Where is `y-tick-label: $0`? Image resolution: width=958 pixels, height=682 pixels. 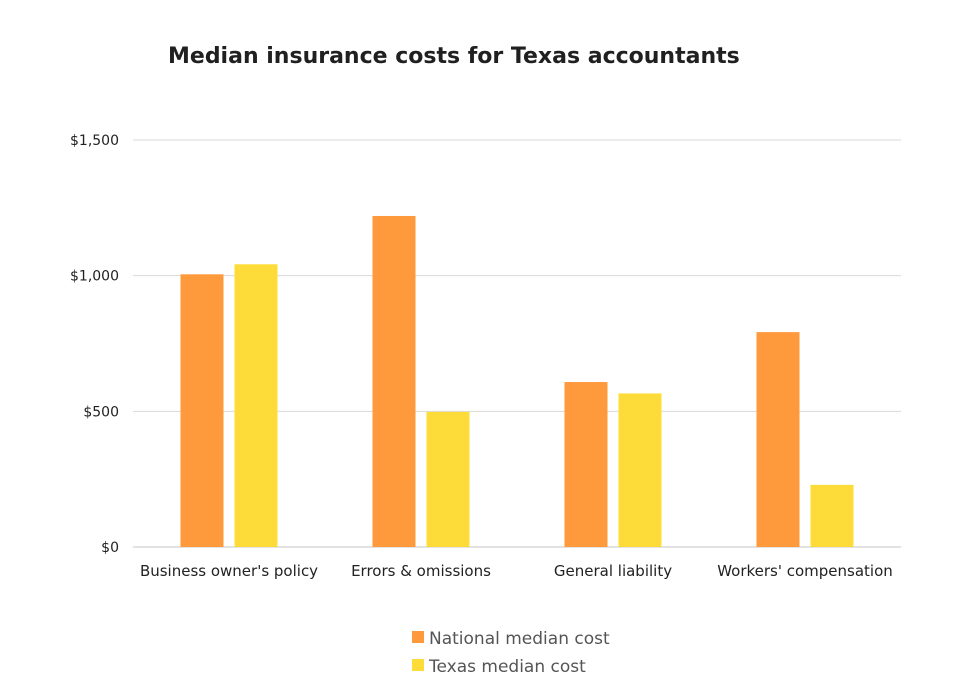 y-tick-label: $0 is located at coordinates (110, 548).